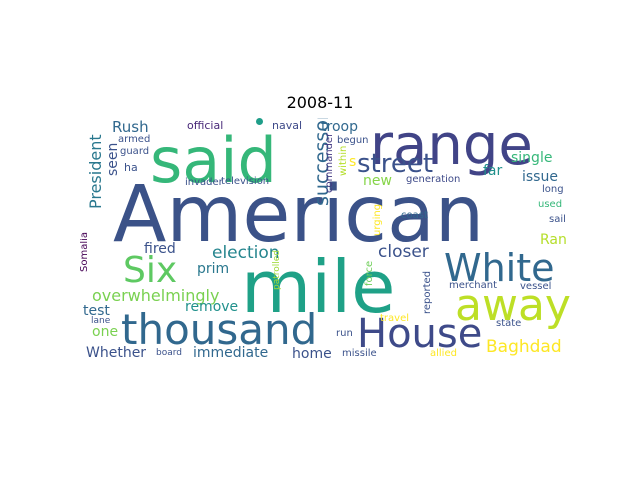 The height and width of the screenshot is (480, 640). I want to click on word-american: American, so click(299, 215).